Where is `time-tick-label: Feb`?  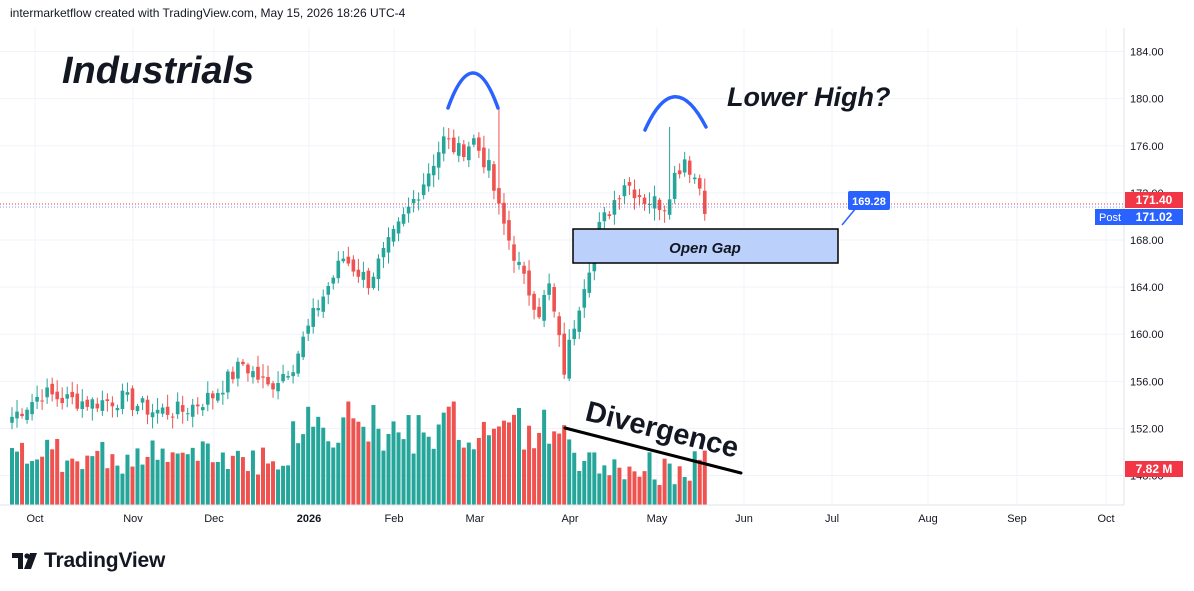
time-tick-label: Feb is located at coordinates (394, 519).